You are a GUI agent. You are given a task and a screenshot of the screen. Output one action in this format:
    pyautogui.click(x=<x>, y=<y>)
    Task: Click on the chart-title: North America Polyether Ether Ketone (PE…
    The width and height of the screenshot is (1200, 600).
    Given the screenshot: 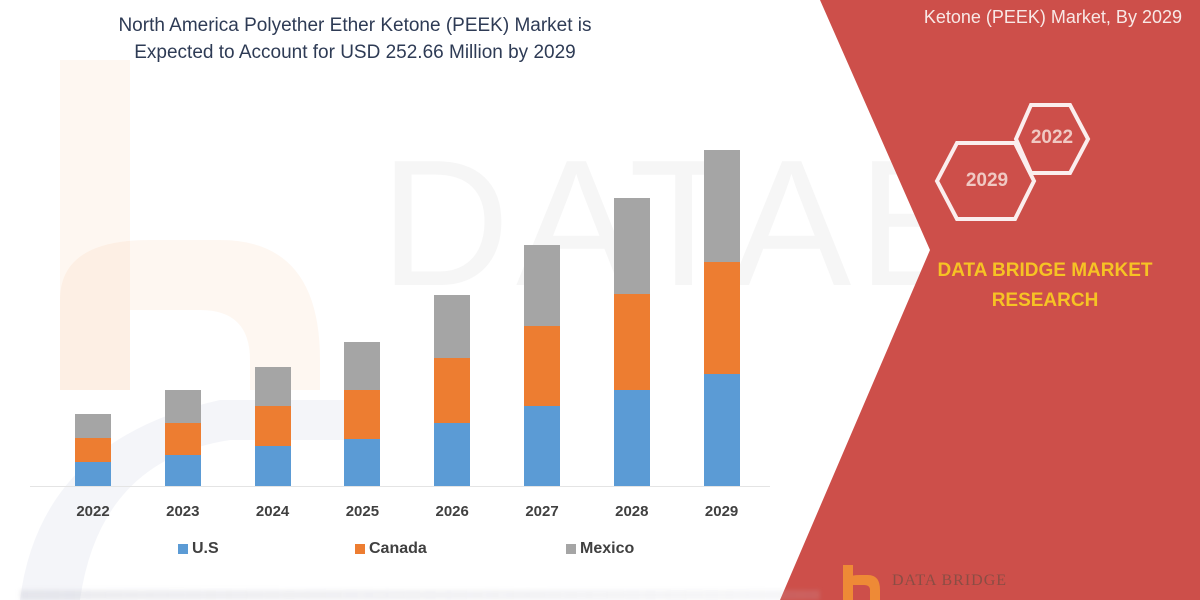 What is the action you would take?
    pyautogui.click(x=355, y=39)
    